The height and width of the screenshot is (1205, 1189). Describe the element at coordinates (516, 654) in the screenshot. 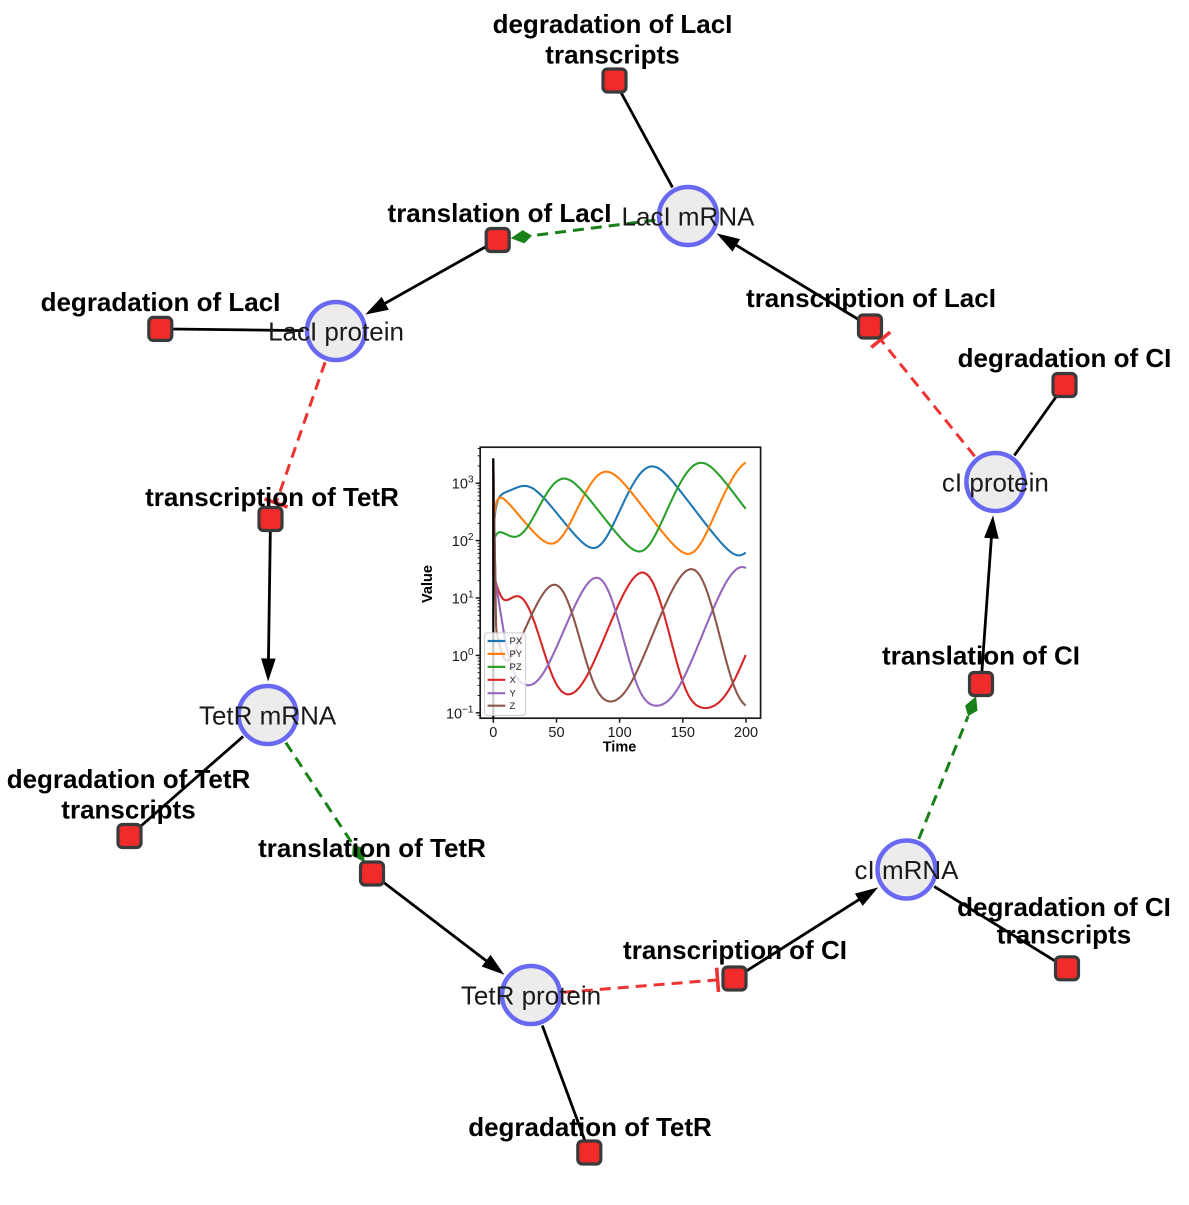

I see `svg-text: PY` at that location.